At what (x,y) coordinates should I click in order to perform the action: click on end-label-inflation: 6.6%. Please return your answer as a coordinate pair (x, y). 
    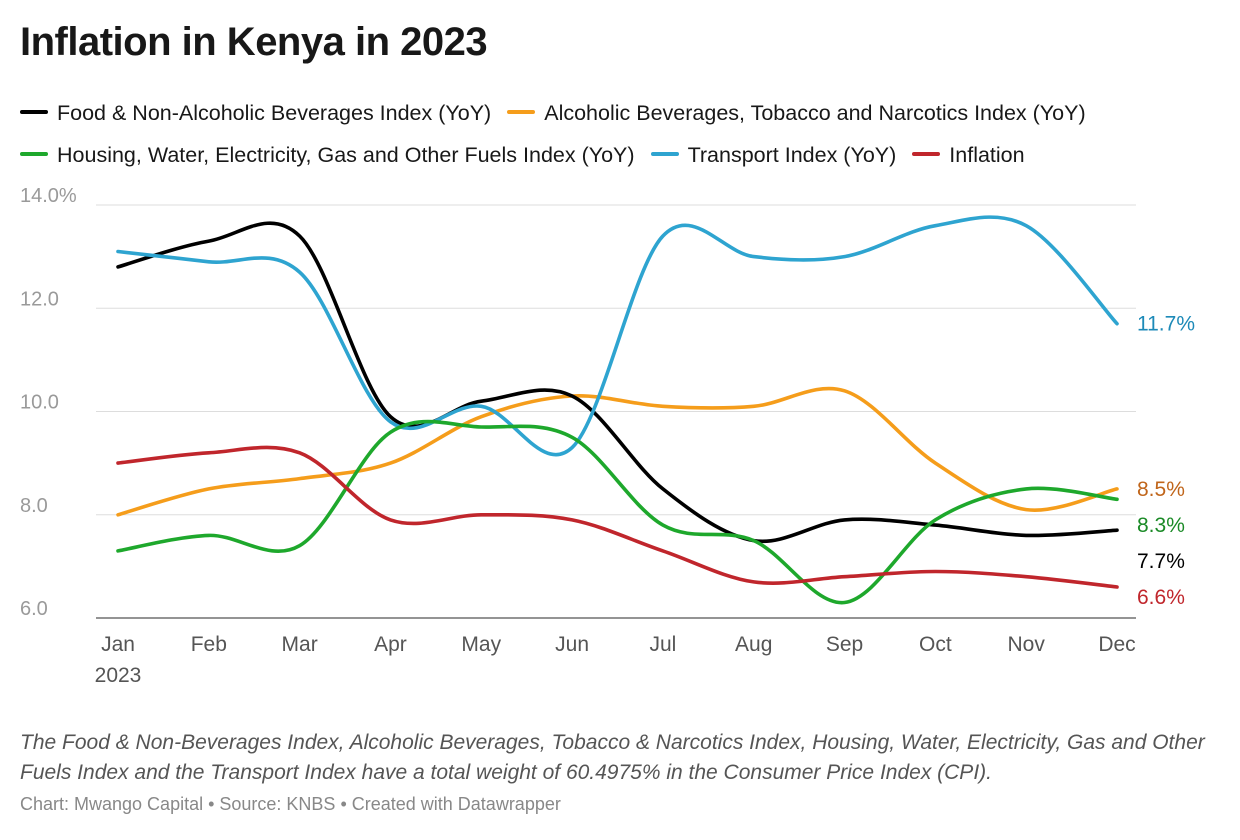
    Looking at the image, I should click on (1161, 597).